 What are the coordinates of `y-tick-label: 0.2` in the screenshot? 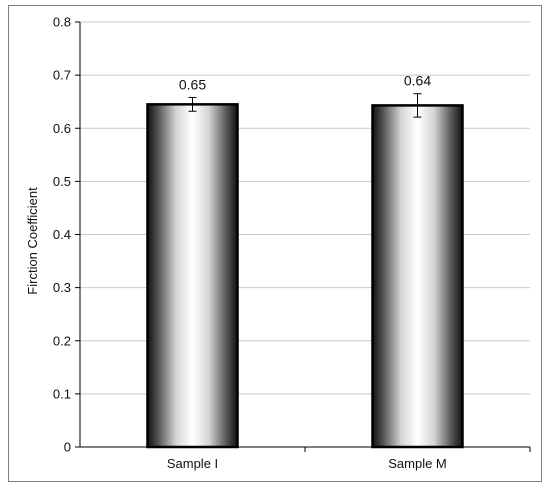 It's located at (62, 340).